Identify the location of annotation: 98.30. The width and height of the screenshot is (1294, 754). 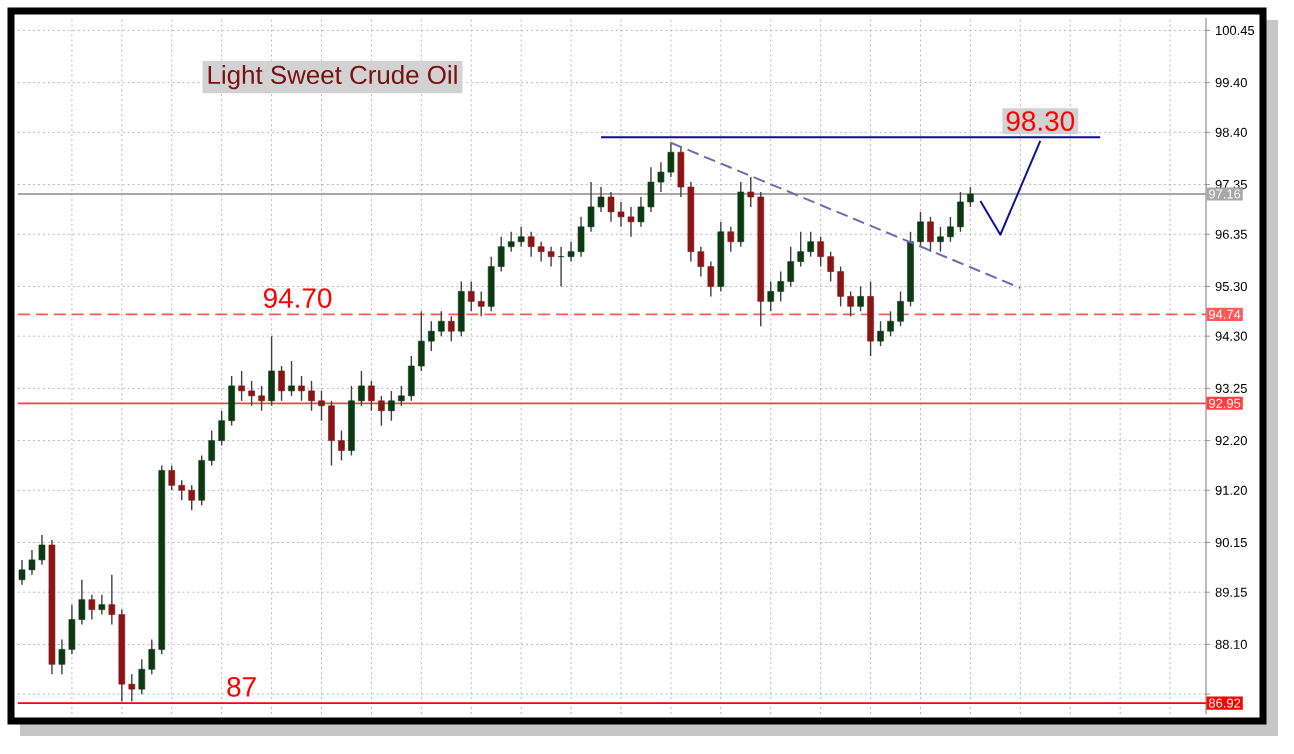
(1040, 121).